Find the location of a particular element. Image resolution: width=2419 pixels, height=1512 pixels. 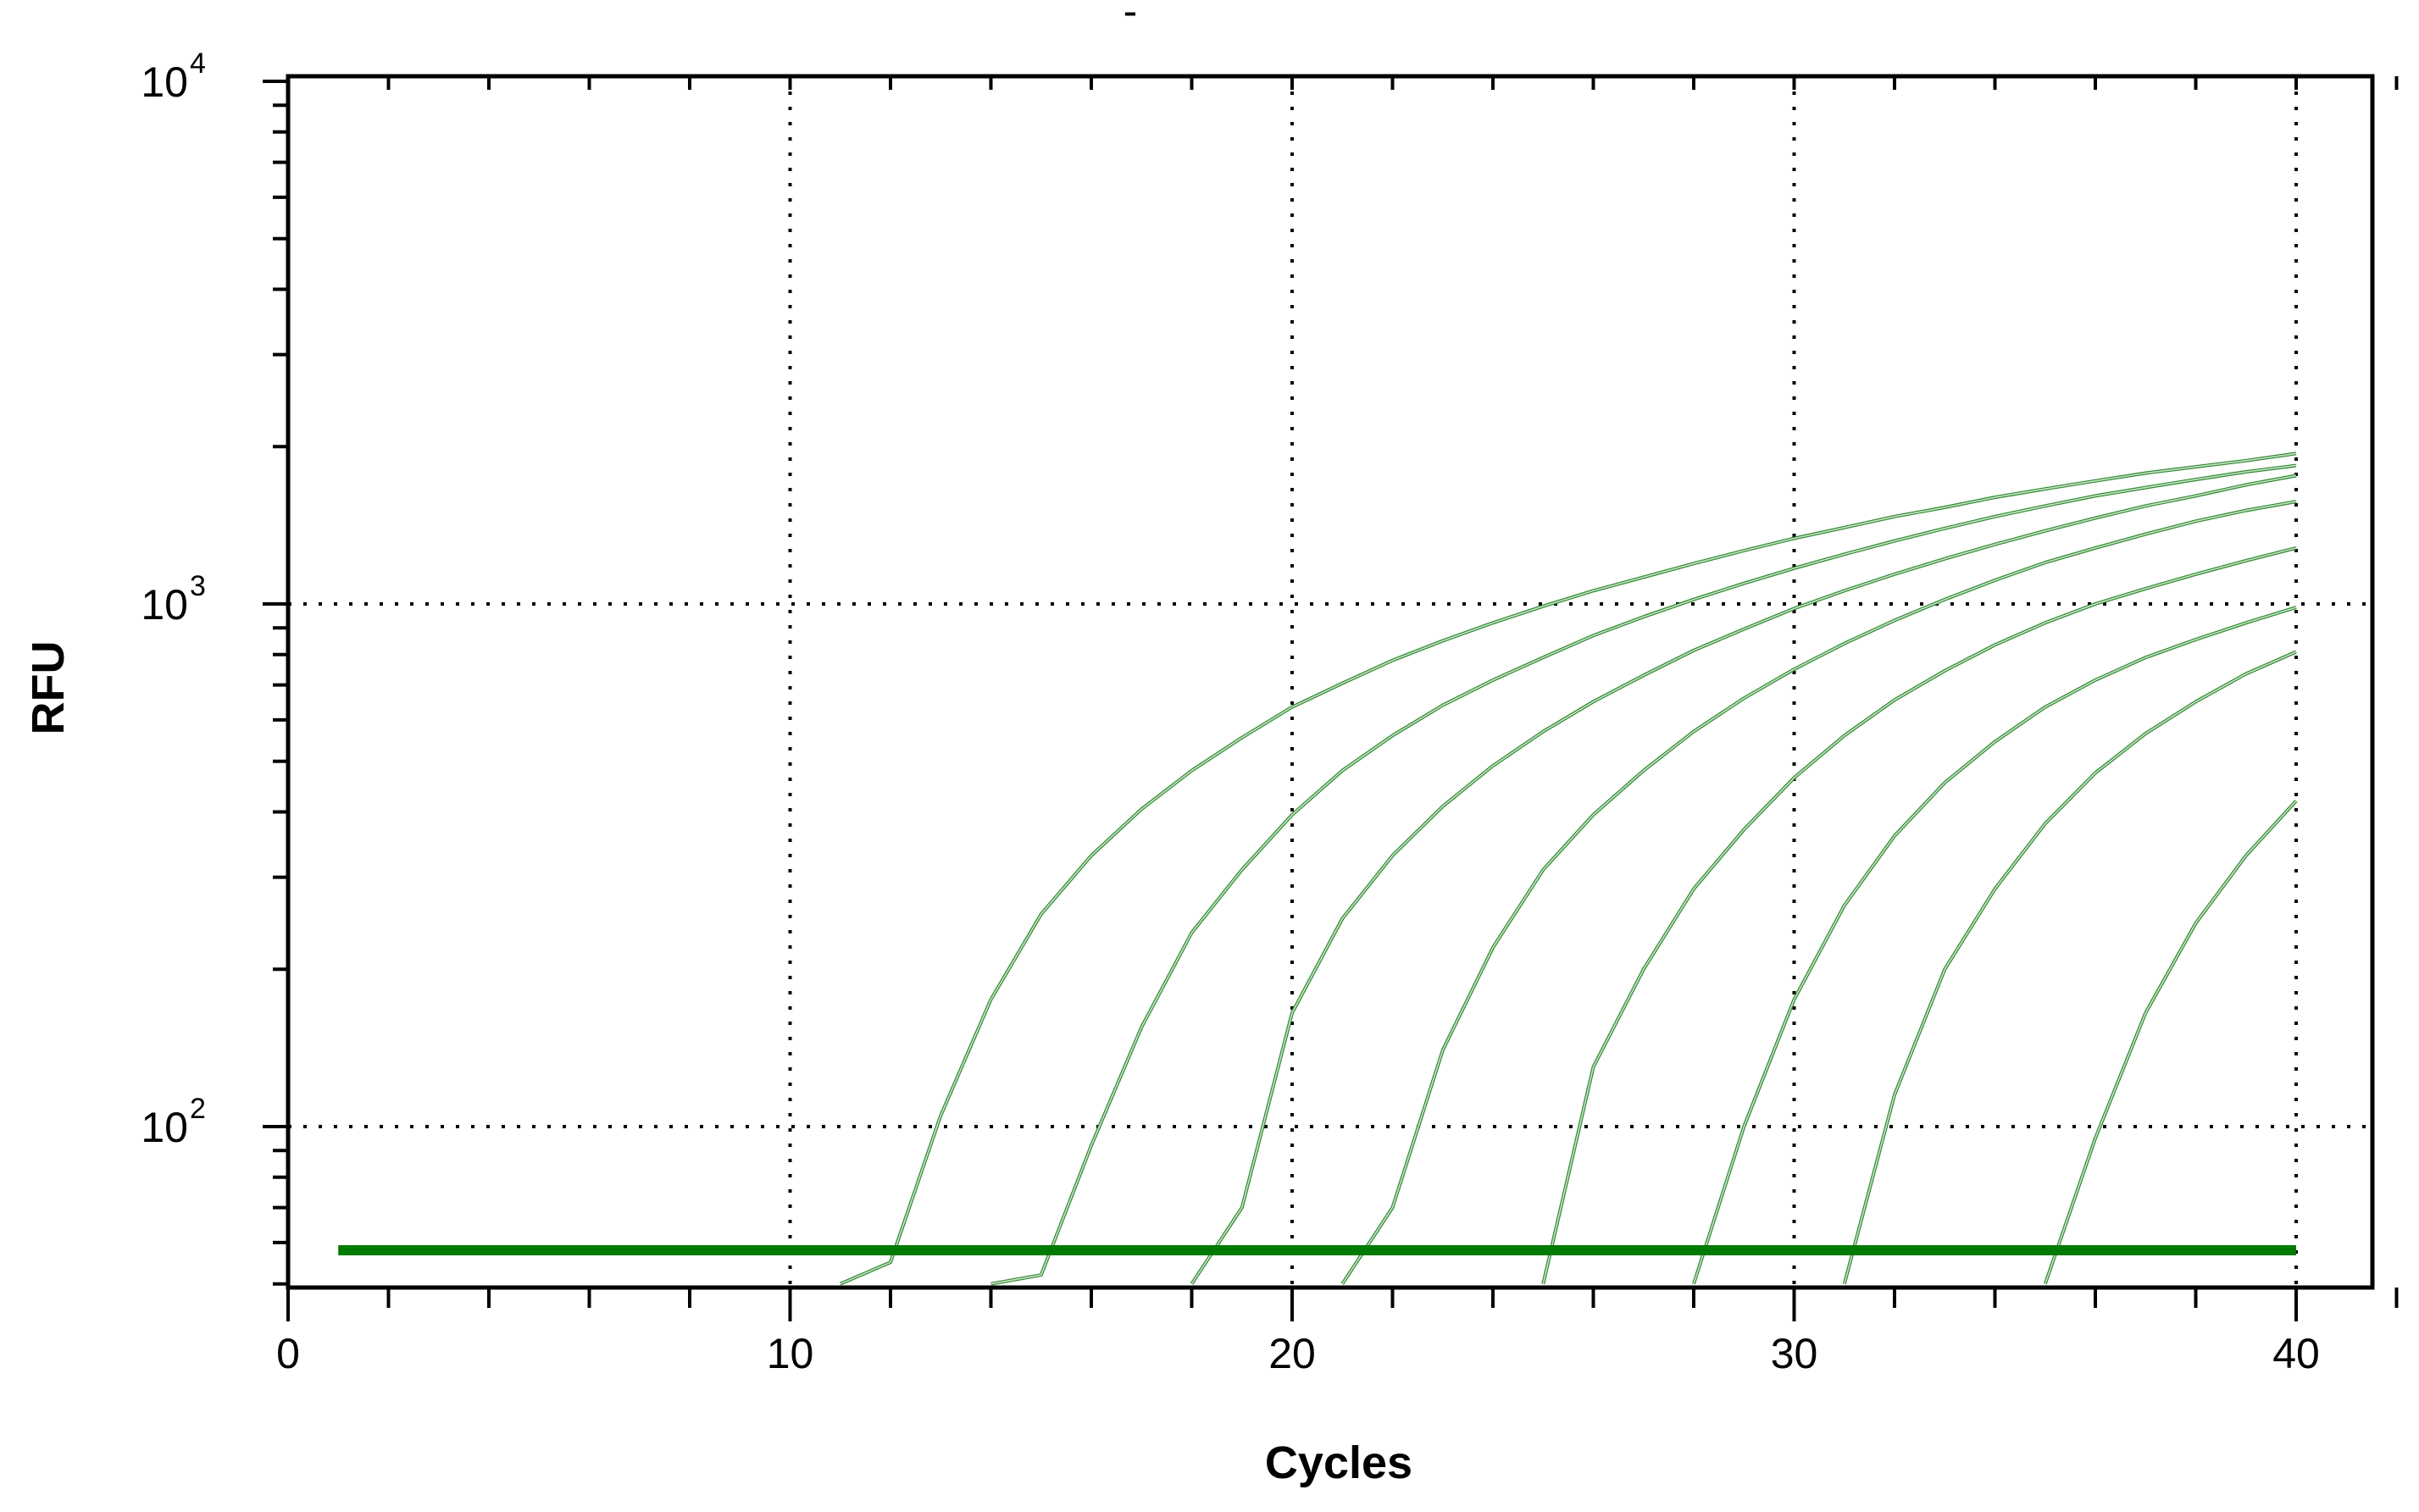

x-tick-label: 20 is located at coordinates (1292, 1353).